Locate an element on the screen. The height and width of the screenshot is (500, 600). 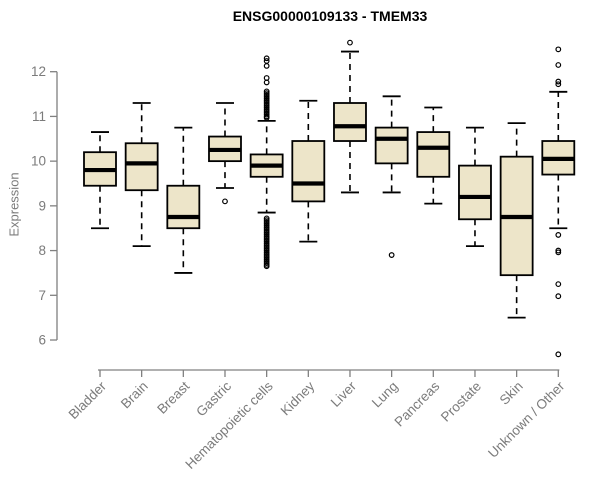
x-tick-label-pancreas: Pancreas is located at coordinates (416, 403).